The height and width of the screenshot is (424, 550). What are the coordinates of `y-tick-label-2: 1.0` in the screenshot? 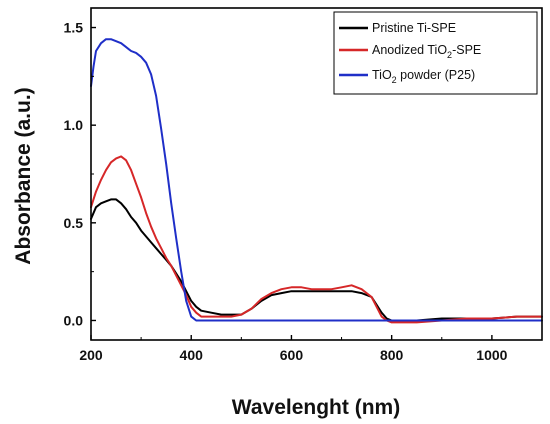 It's located at (74, 125).